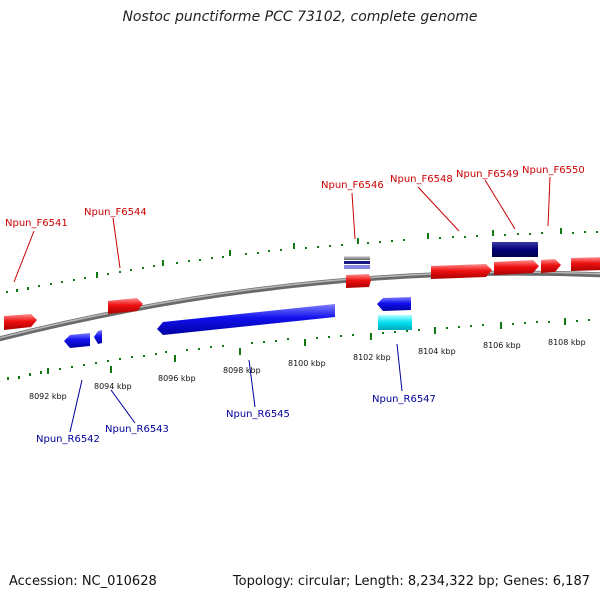 This screenshot has width=600, height=600. I want to click on gene-label-reverse: Npun_R6542, so click(68, 439).